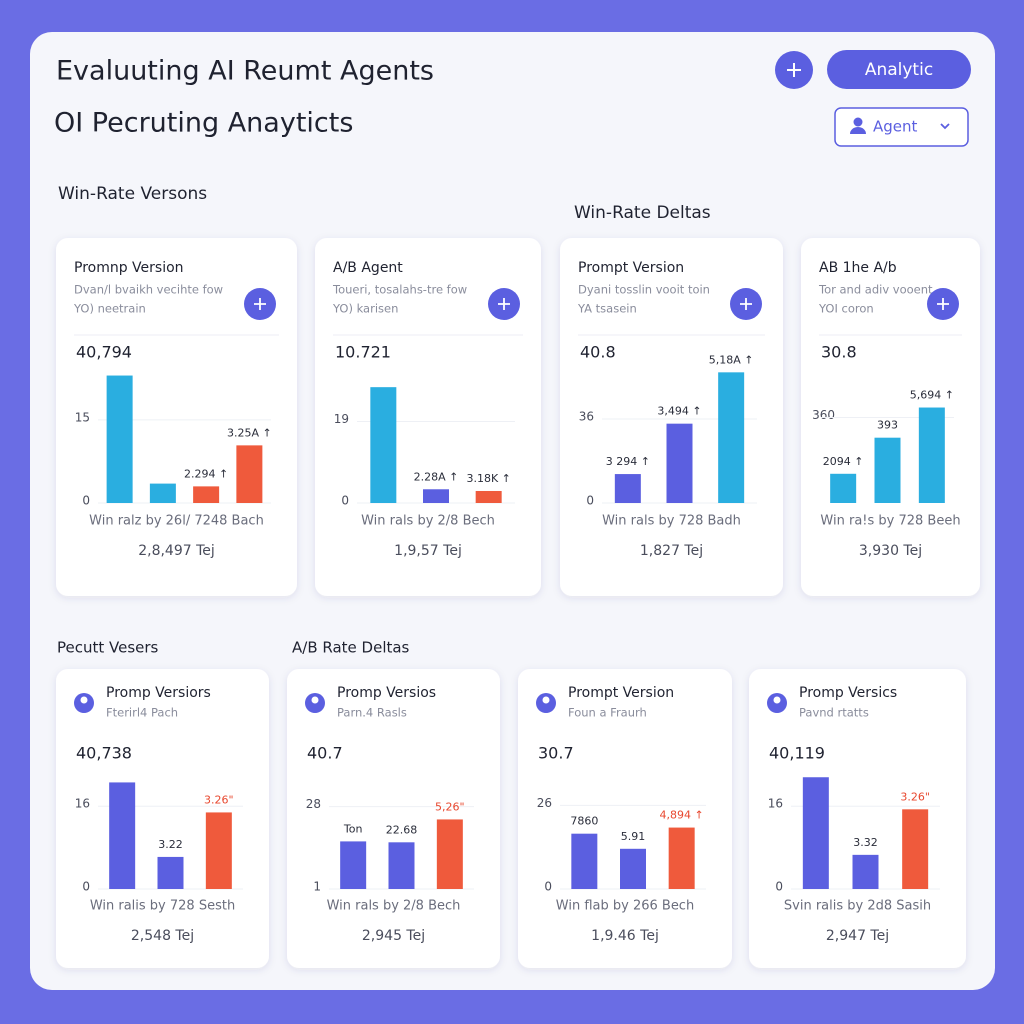 Image resolution: width=1024 pixels, height=1024 pixels. Describe the element at coordinates (857, 936) in the screenshot. I see `card-footer: 2,947 Tej` at that location.